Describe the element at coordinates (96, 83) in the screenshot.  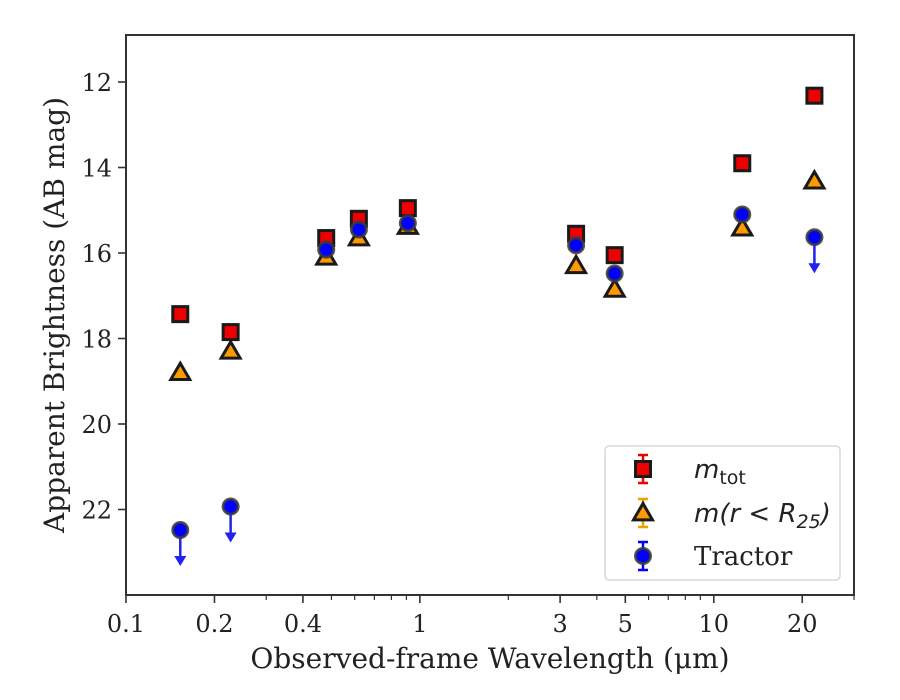
I see `y-tick-label: 12` at that location.